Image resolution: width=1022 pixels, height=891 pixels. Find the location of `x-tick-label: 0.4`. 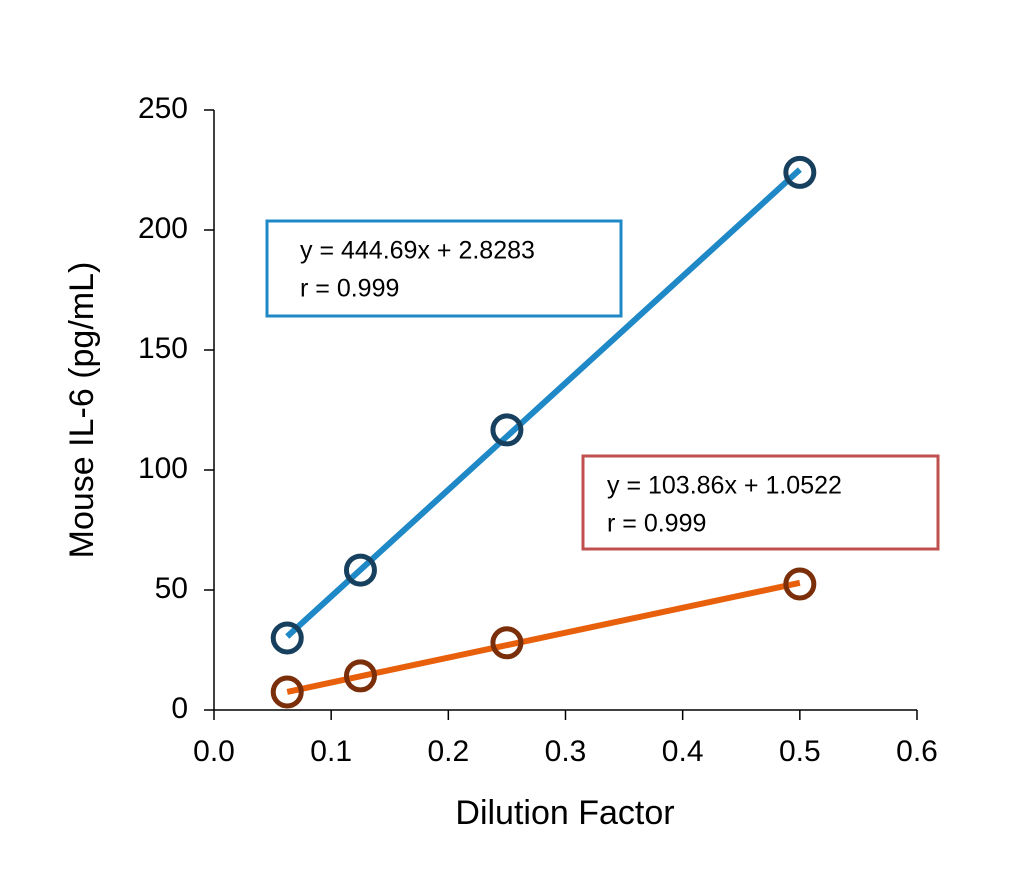

x-tick-label: 0.4 is located at coordinates (683, 751).